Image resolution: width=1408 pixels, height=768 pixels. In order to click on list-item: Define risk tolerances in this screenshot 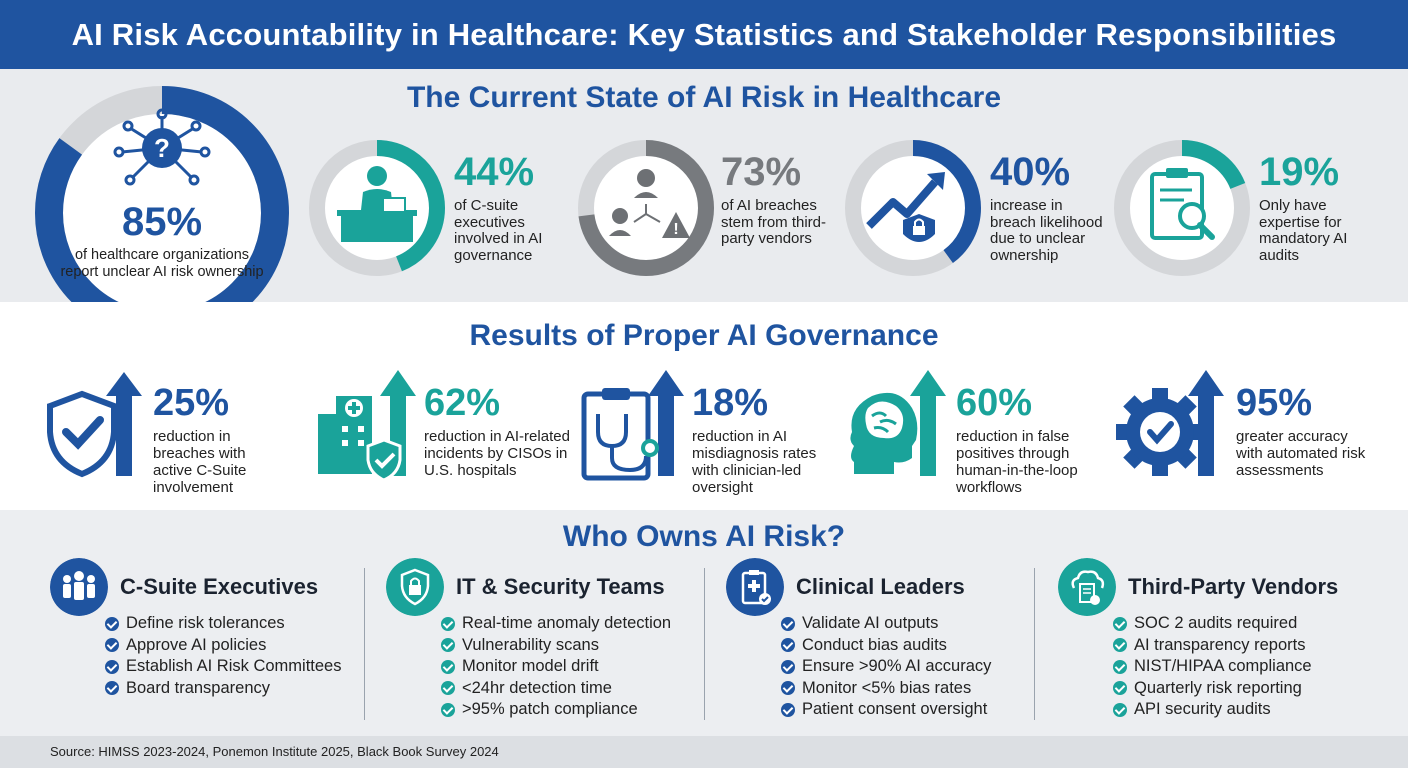, I will do `click(223, 624)`.